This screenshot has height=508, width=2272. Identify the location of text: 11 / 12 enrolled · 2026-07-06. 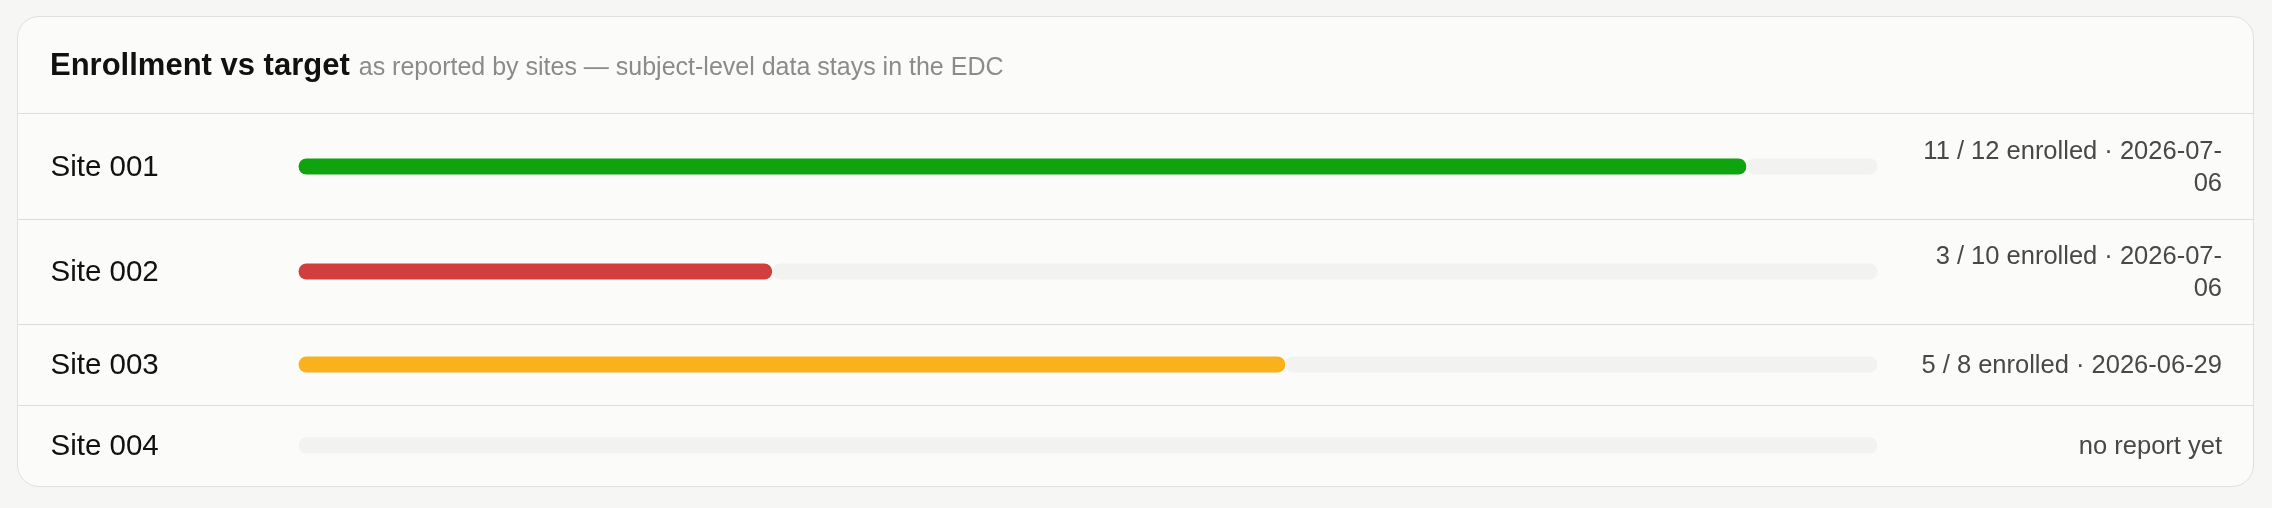
(2072, 166).